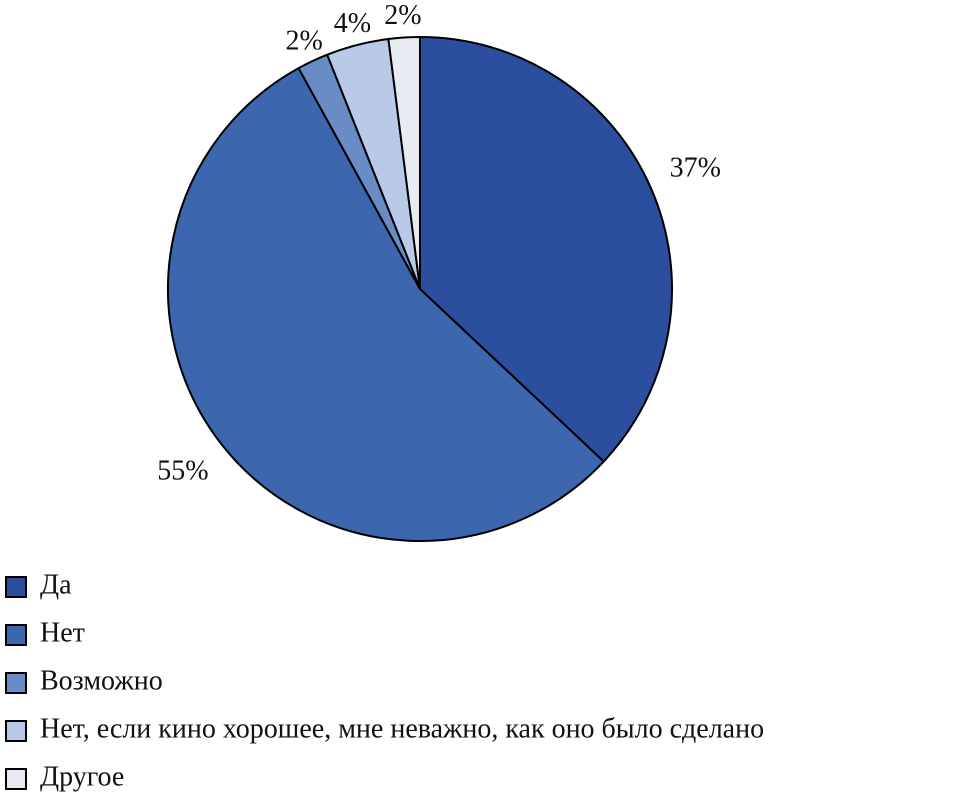 This screenshot has height=800, width=958. Describe the element at coordinates (352, 23) in the screenshot. I see `value-label: 4%` at that location.